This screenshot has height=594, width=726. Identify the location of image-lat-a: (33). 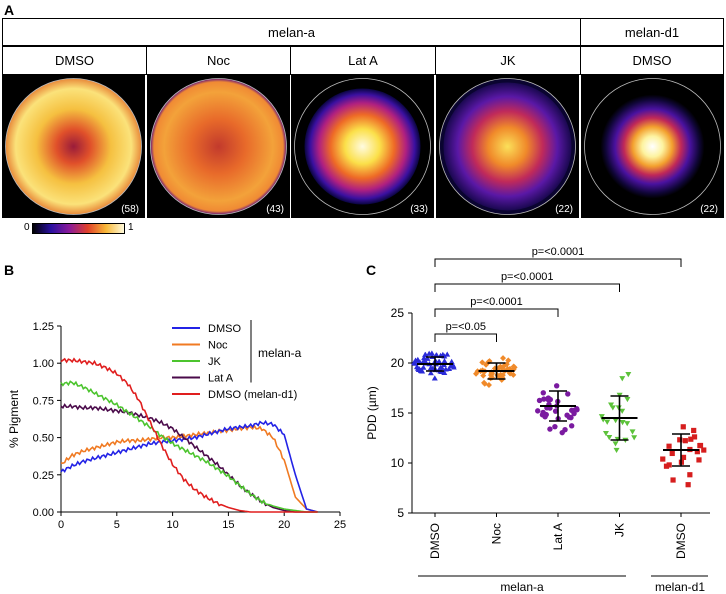
(362, 146).